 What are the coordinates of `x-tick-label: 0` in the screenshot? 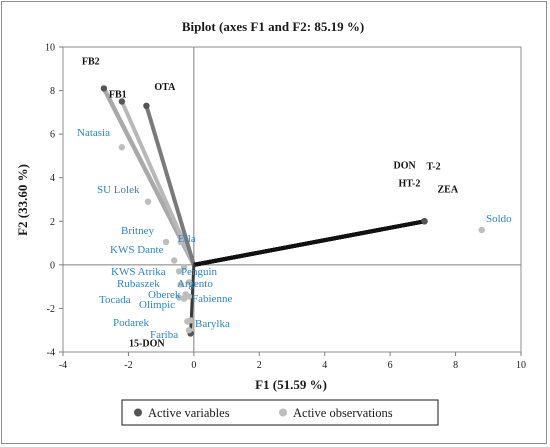 It's located at (193, 365).